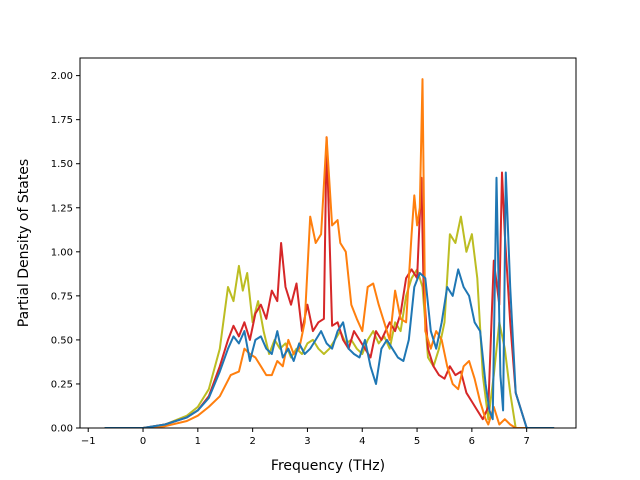  What do you see at coordinates (198, 441) in the screenshot?
I see `x-tick-label: 1` at bounding box center [198, 441].